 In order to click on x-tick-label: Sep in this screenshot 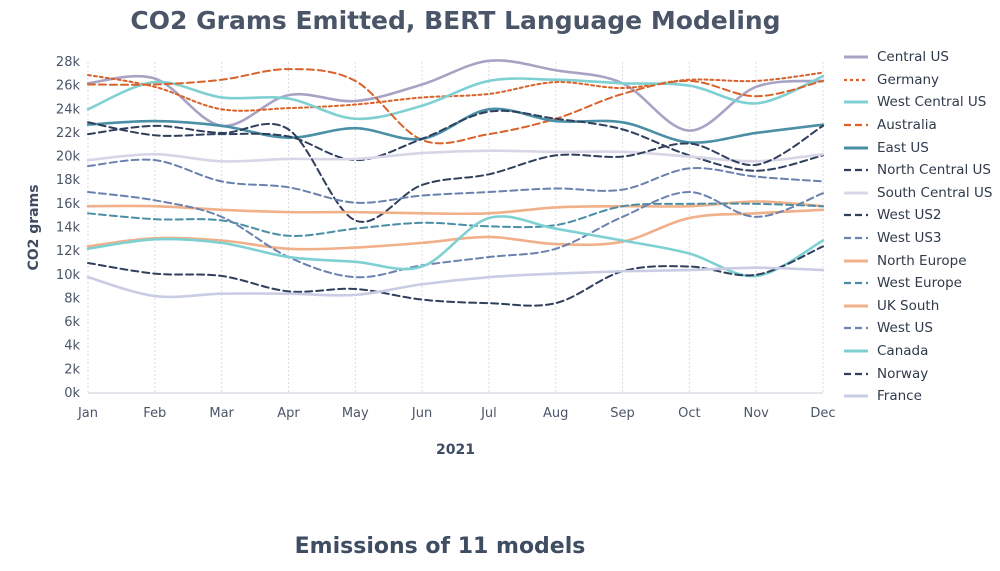, I will do `click(622, 413)`.